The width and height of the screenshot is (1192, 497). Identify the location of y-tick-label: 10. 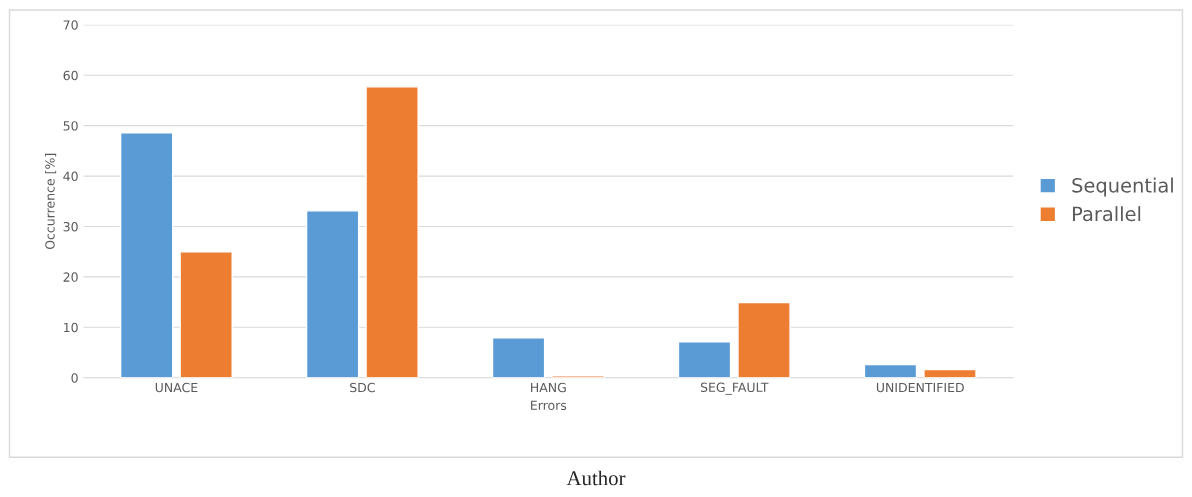
(71, 327).